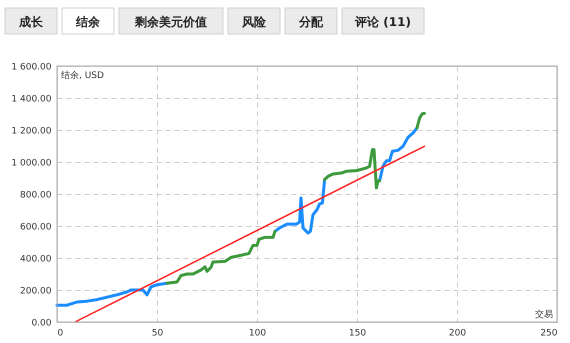 The width and height of the screenshot is (570, 343). Describe the element at coordinates (36, 291) in the screenshot. I see `y-tick-label: 200.00` at that location.